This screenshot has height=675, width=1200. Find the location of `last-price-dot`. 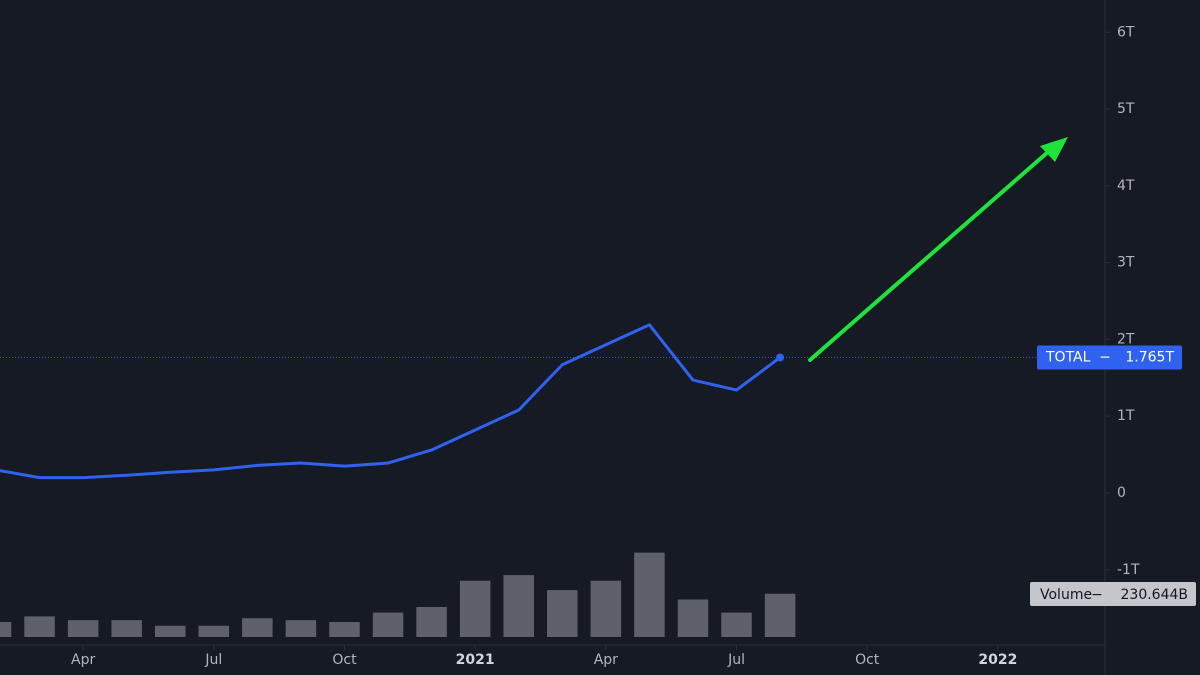

last-price-dot is located at coordinates (780, 357).